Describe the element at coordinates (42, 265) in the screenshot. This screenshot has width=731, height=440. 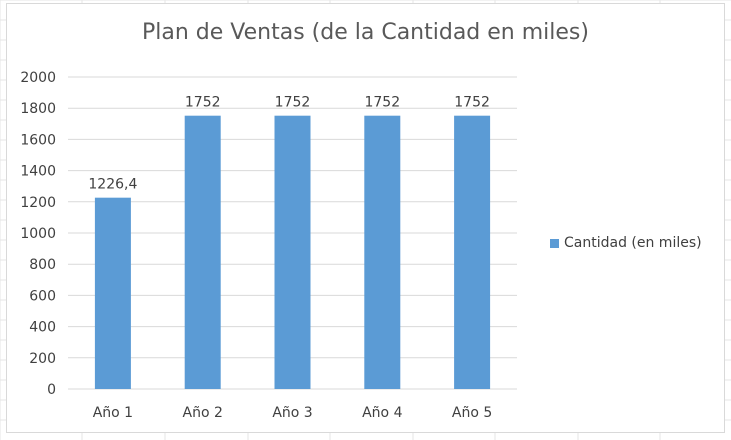
I see `y-tick-label: 800` at that location.